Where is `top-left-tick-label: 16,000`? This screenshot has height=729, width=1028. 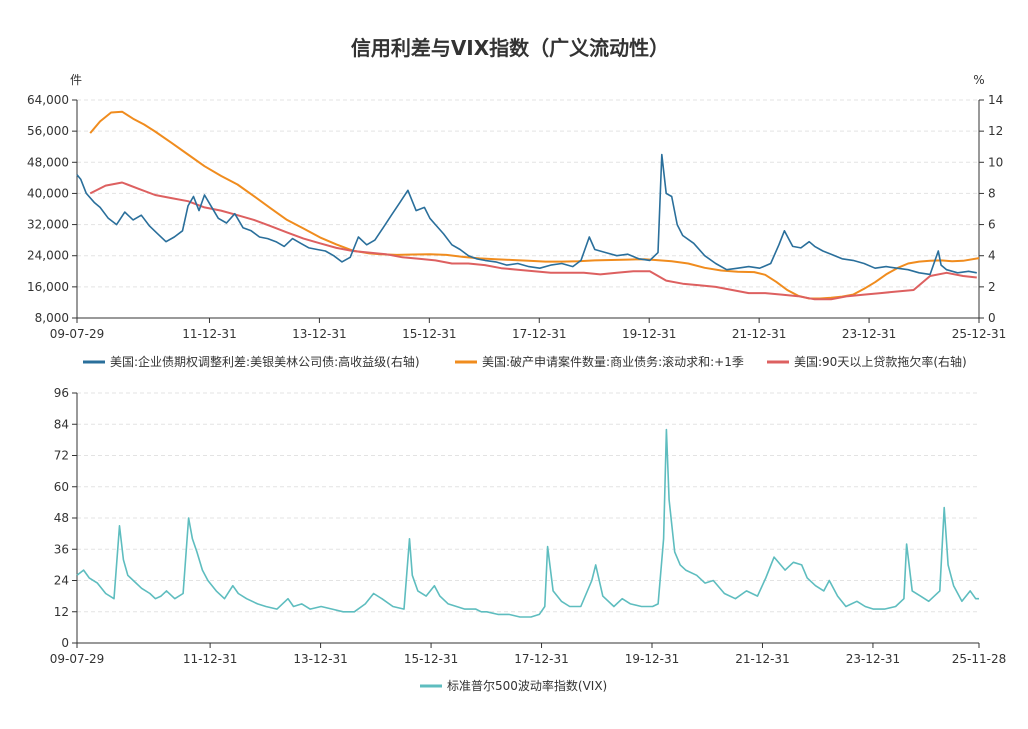
top-left-tick-label: 16,000 is located at coordinates (48, 287).